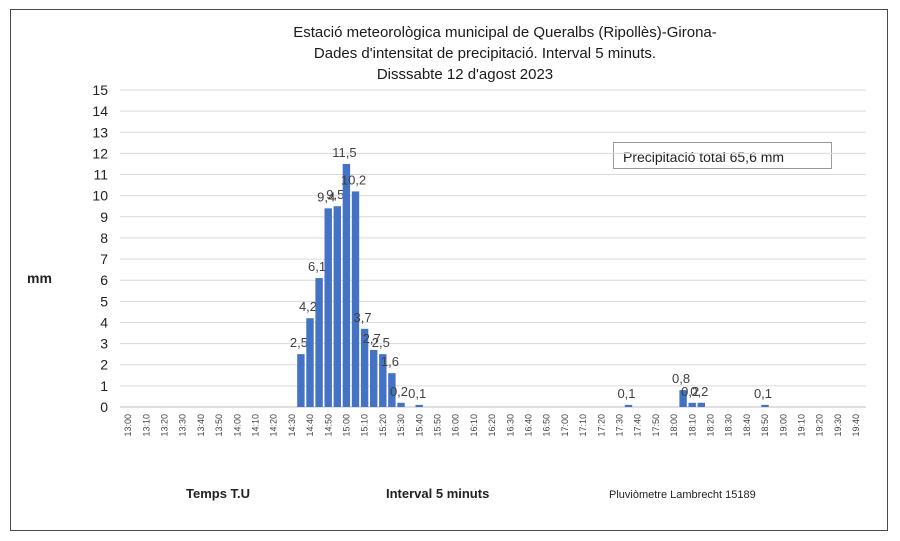 This screenshot has height=541, width=900. What do you see at coordinates (438, 425) in the screenshot?
I see `x-tick-label: 15:50` at bounding box center [438, 425].